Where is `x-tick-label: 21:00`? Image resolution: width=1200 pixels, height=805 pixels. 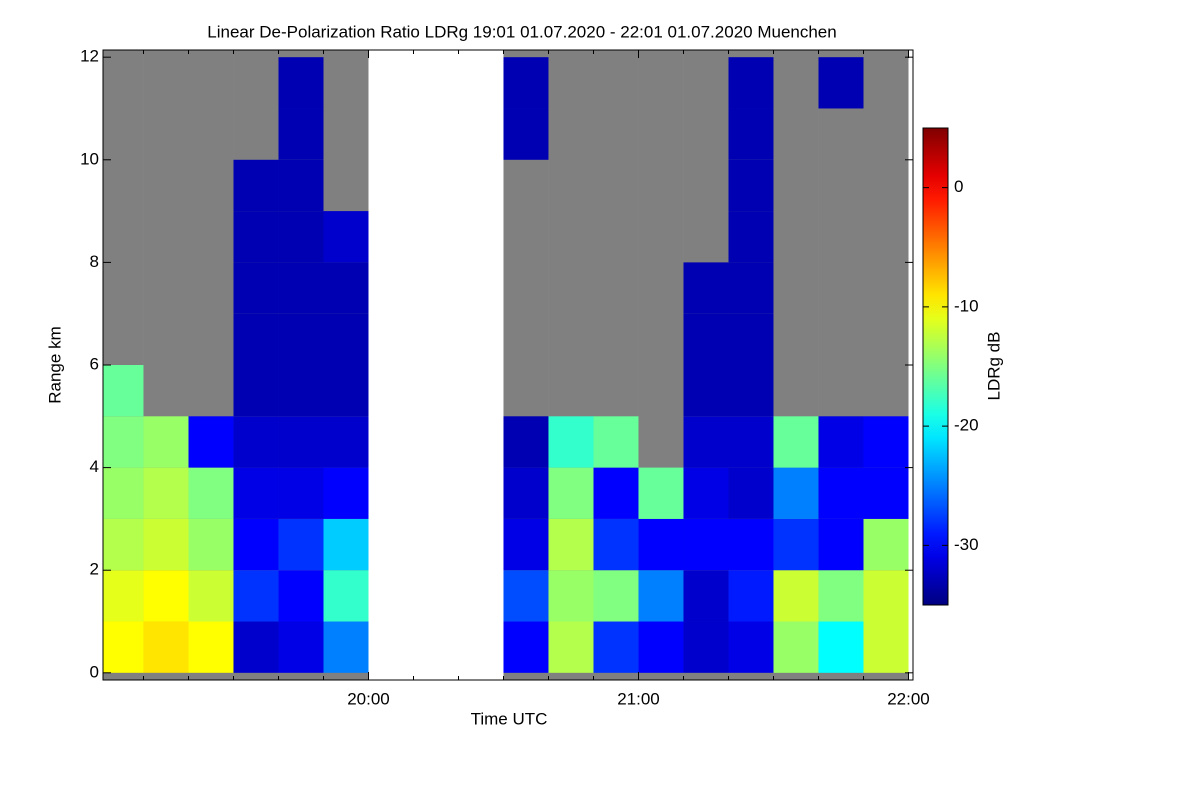 x-tick-label: 21:00 is located at coordinates (638, 698).